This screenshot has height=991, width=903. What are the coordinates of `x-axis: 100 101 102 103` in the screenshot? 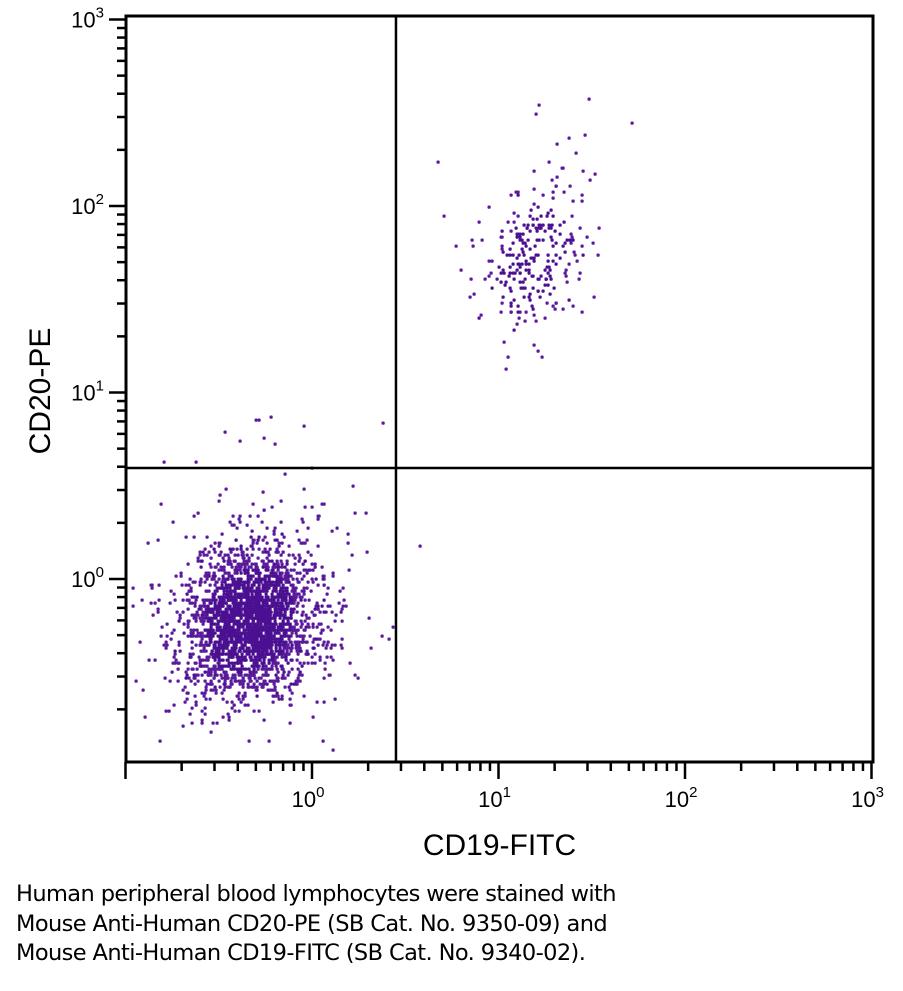 It's located at (504, 787).